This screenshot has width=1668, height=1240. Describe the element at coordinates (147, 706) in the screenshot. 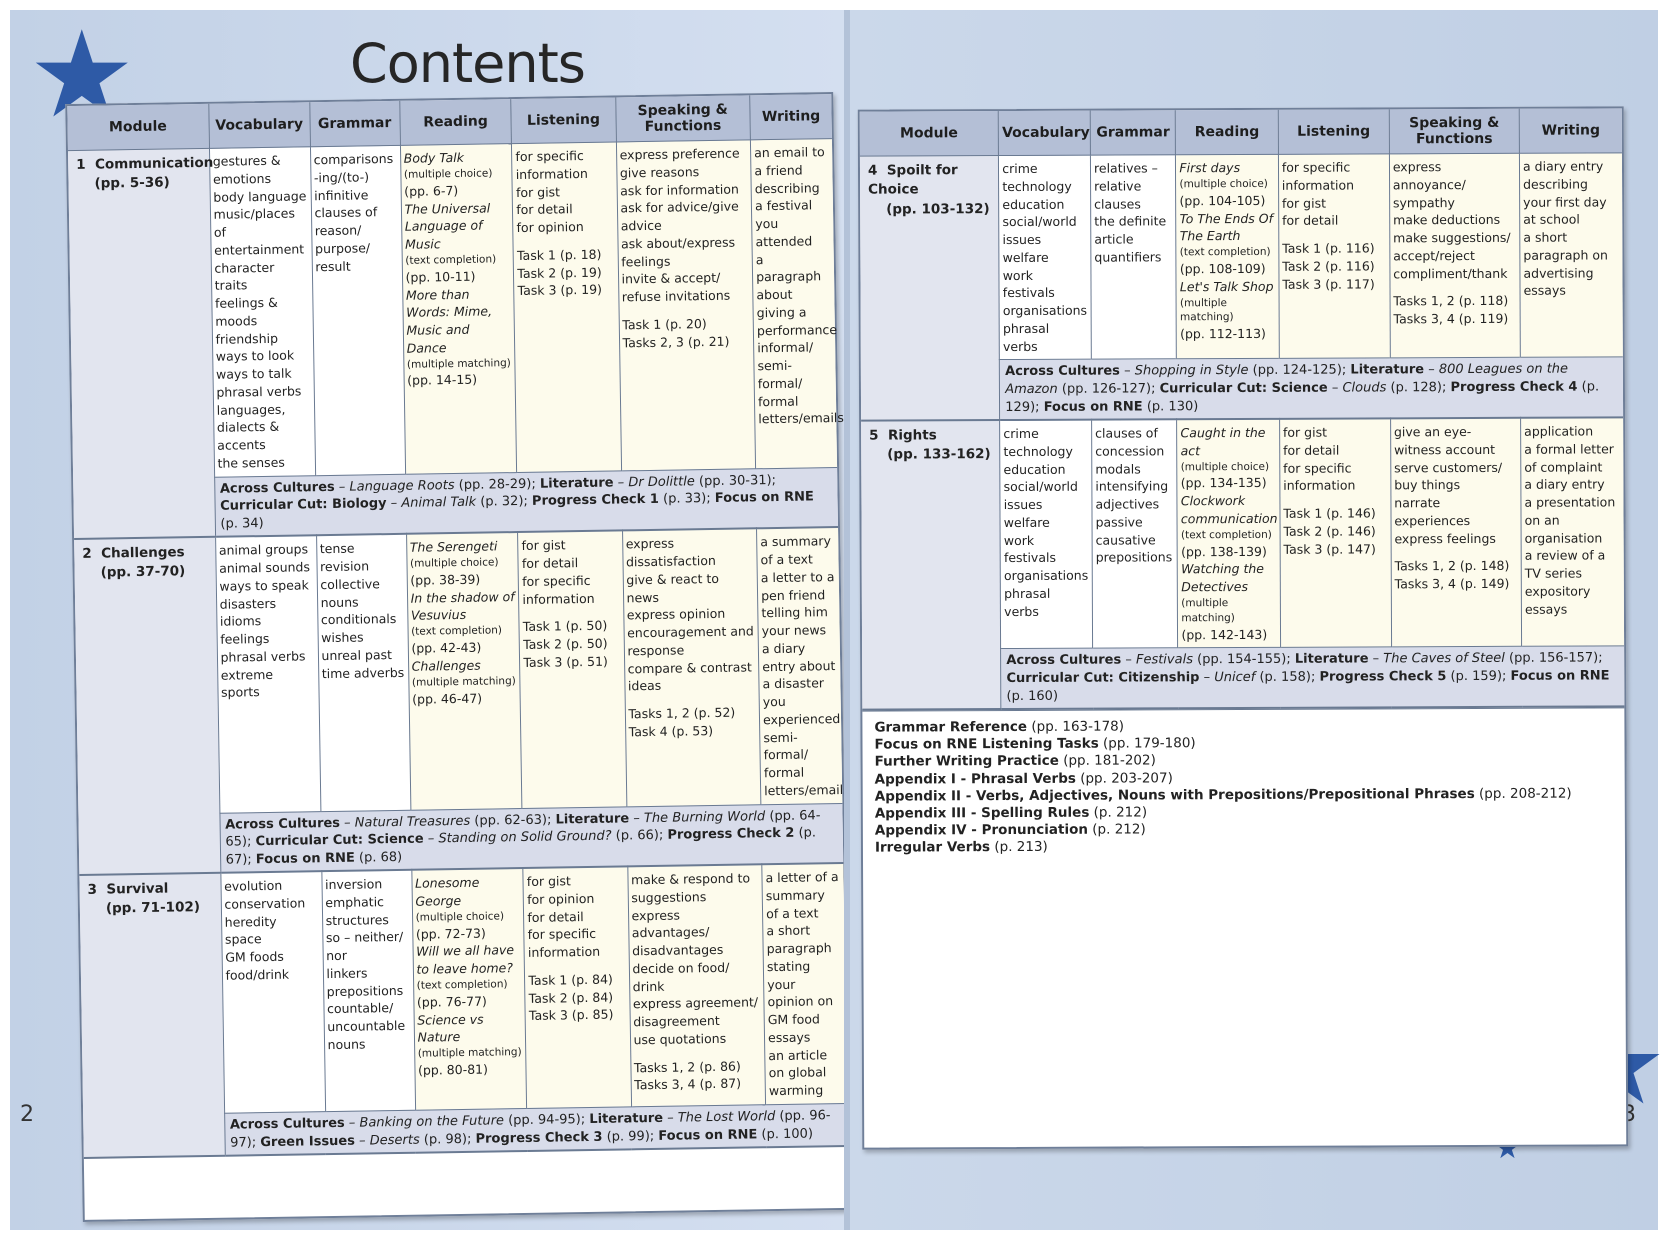

I see `module-cell: 2 Challenges (pp. 37-70)` at that location.